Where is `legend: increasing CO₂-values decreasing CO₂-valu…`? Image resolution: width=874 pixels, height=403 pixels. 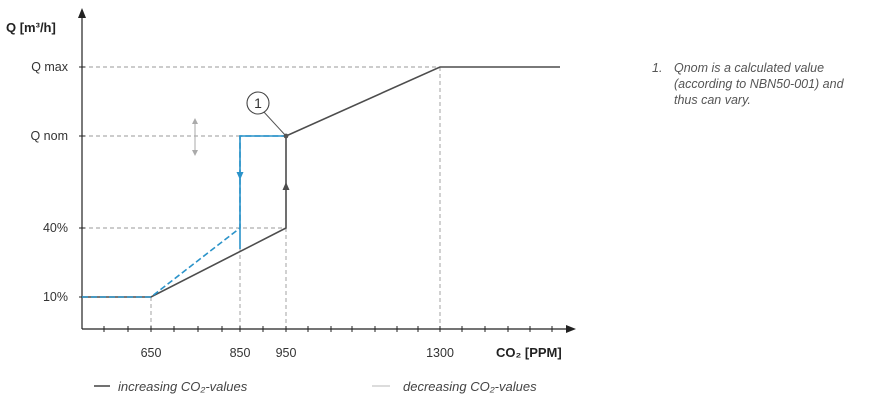
legend: increasing CO₂-values decreasing CO₂-valu… is located at coordinates (315, 386).